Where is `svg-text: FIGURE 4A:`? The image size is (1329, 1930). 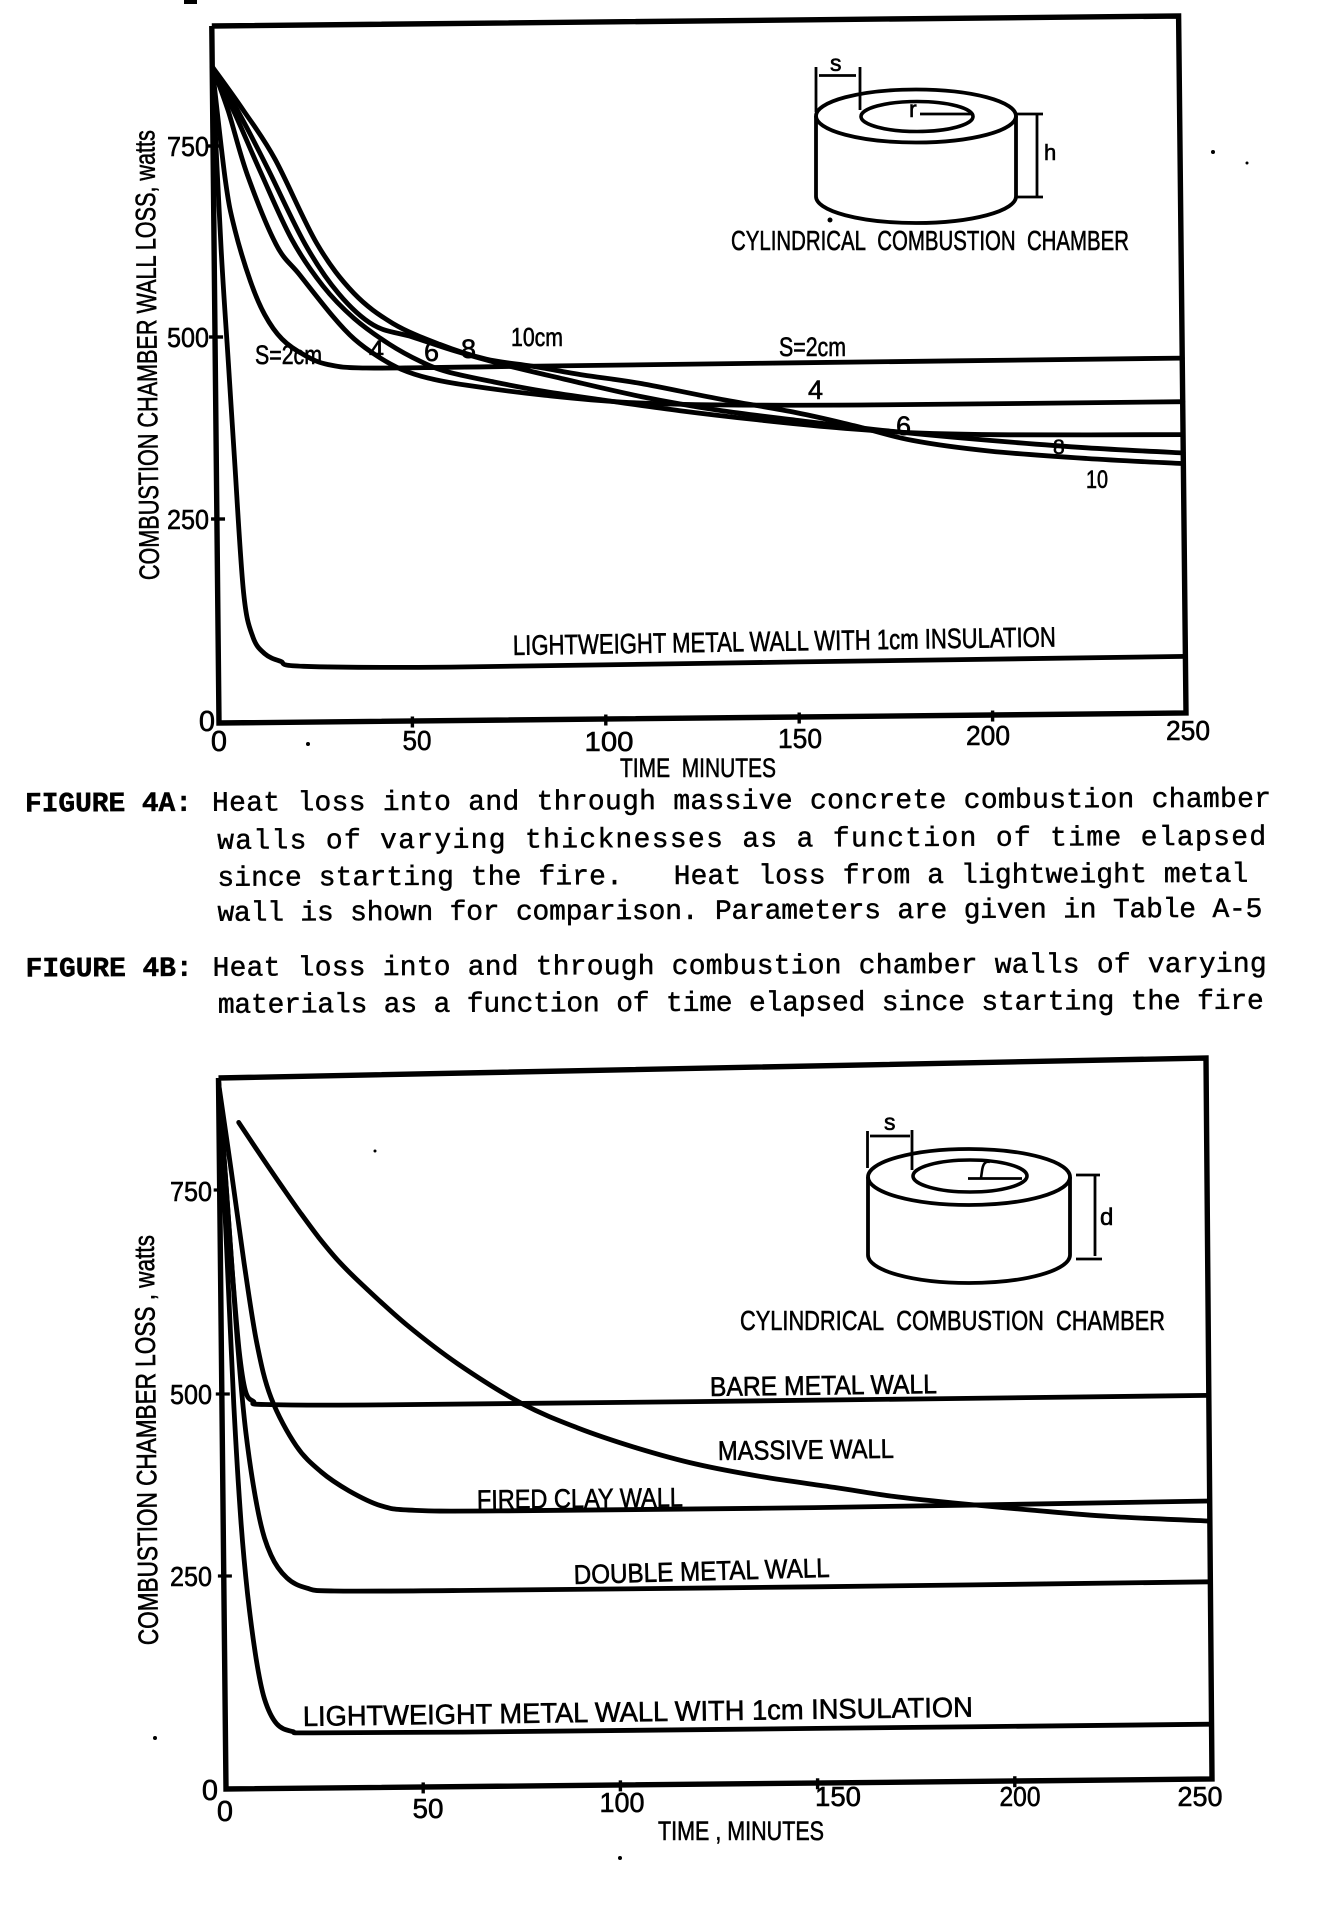 svg-text: FIGURE 4A: is located at coordinates (108, 805).